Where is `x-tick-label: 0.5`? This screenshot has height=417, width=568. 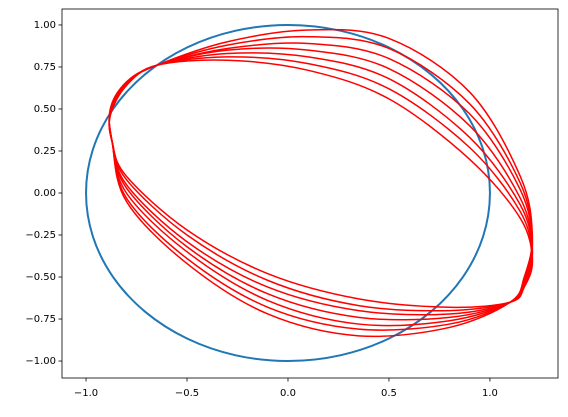 x-tick-label: 0.5 is located at coordinates (389, 393).